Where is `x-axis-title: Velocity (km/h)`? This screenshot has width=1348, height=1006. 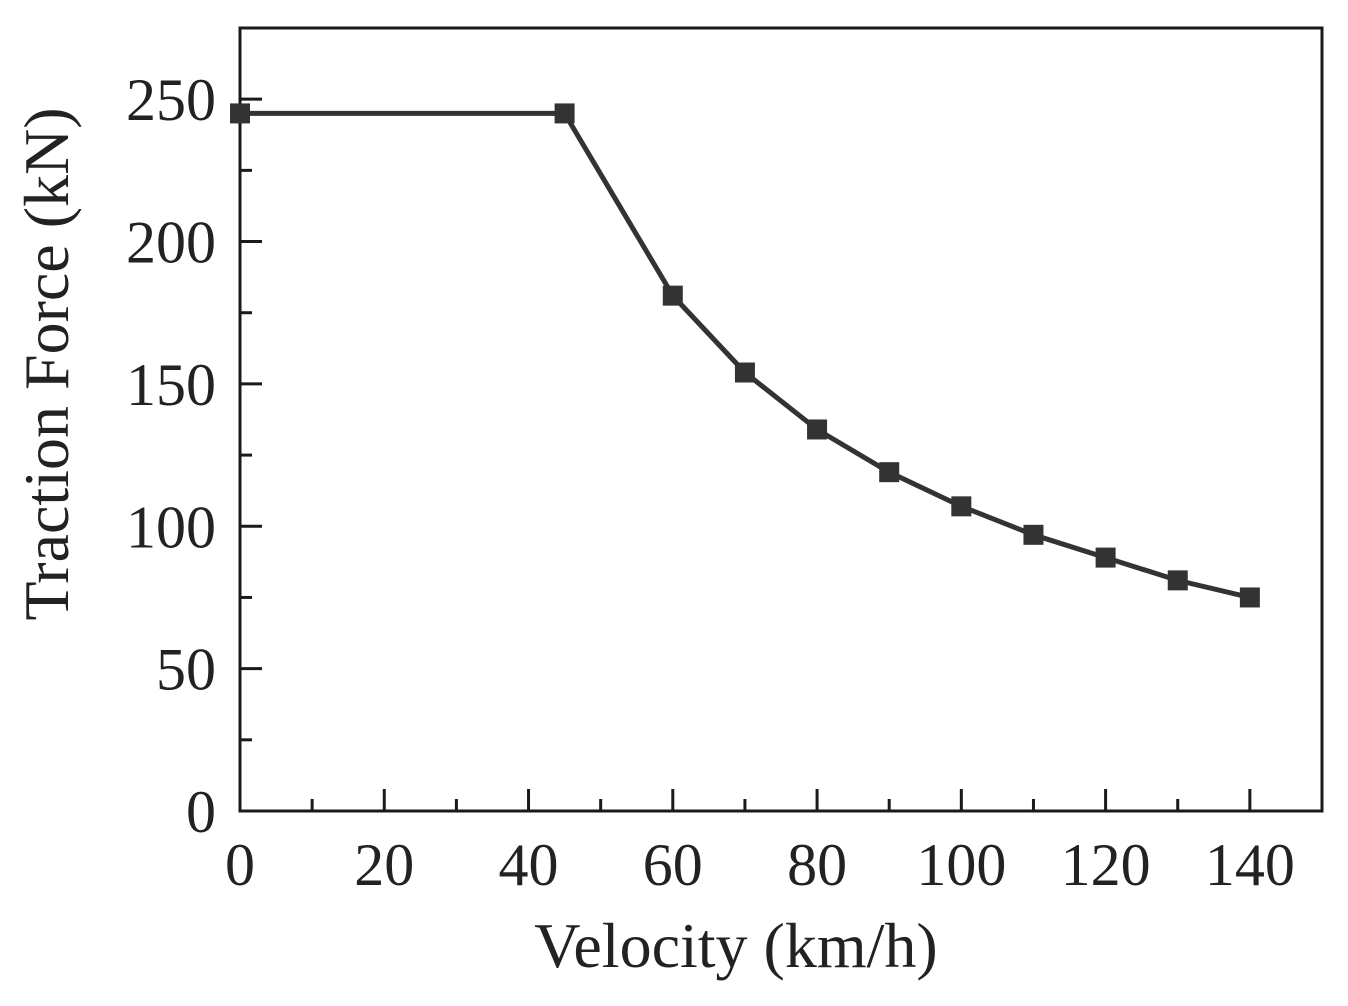 x-axis-title: Velocity (km/h) is located at coordinates (735, 945).